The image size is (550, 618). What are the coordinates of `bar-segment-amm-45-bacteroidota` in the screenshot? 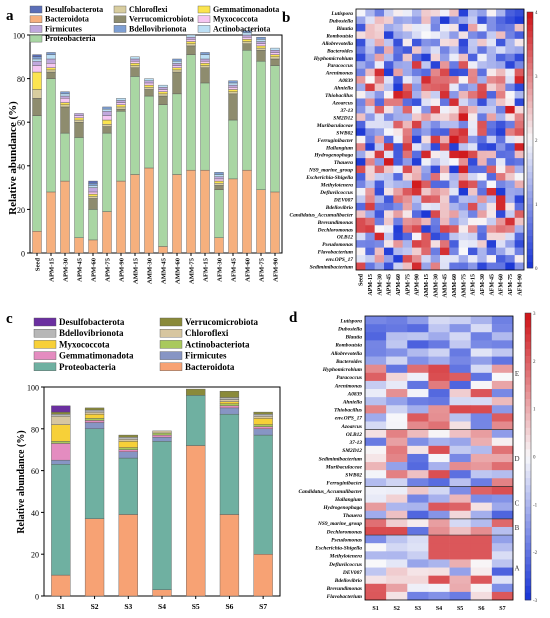 It's located at (163, 250).